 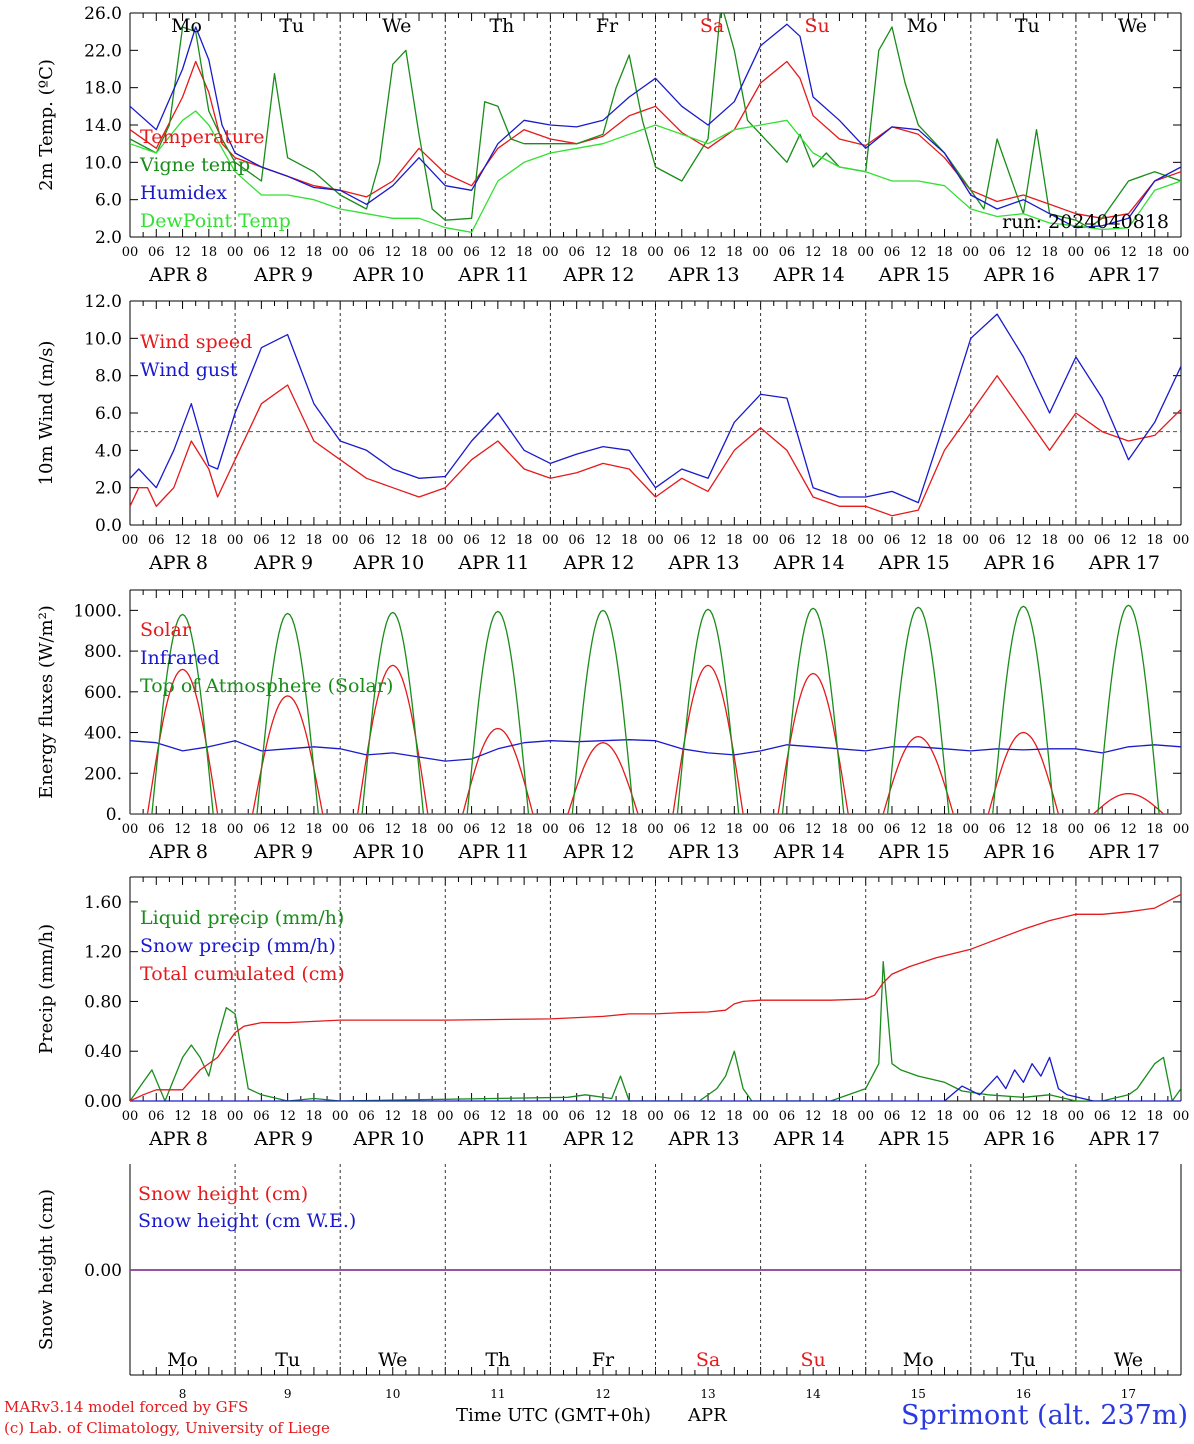 I want to click on legend-entry: Top of Atmosphere (Solar), so click(x=266, y=686).